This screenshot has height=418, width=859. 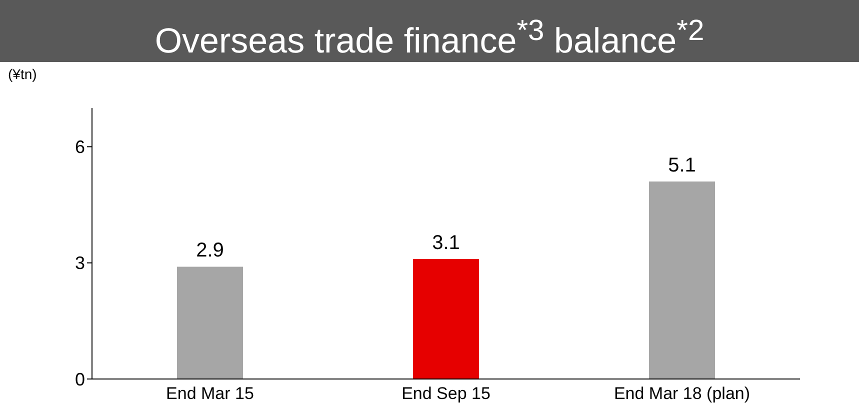 I want to click on y-tick-label: 6, so click(x=79, y=147).